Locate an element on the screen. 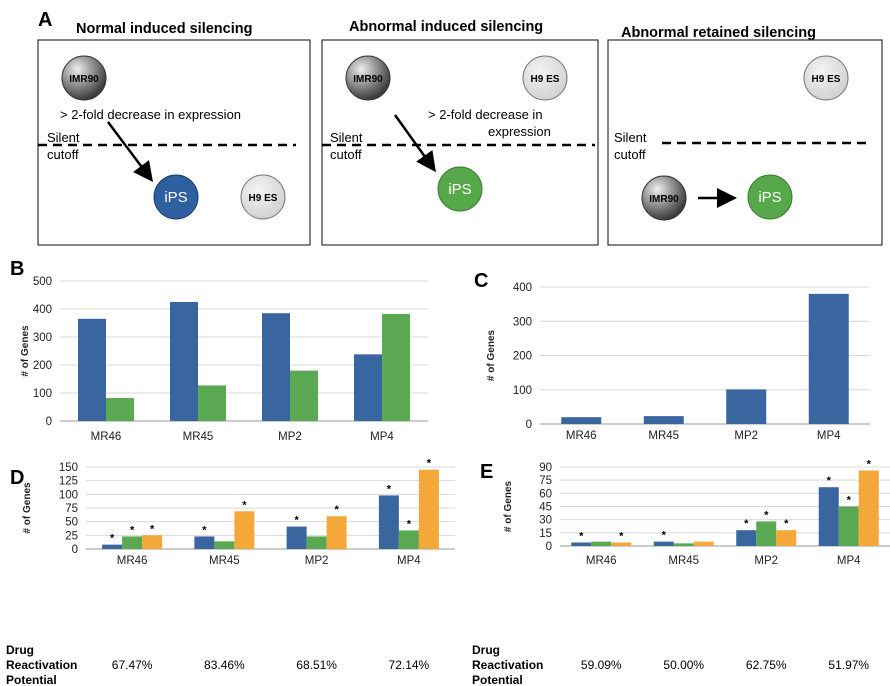 Image resolution: width=890 pixels, height=686 pixels. y-tick-label: 25 is located at coordinates (71, 536).